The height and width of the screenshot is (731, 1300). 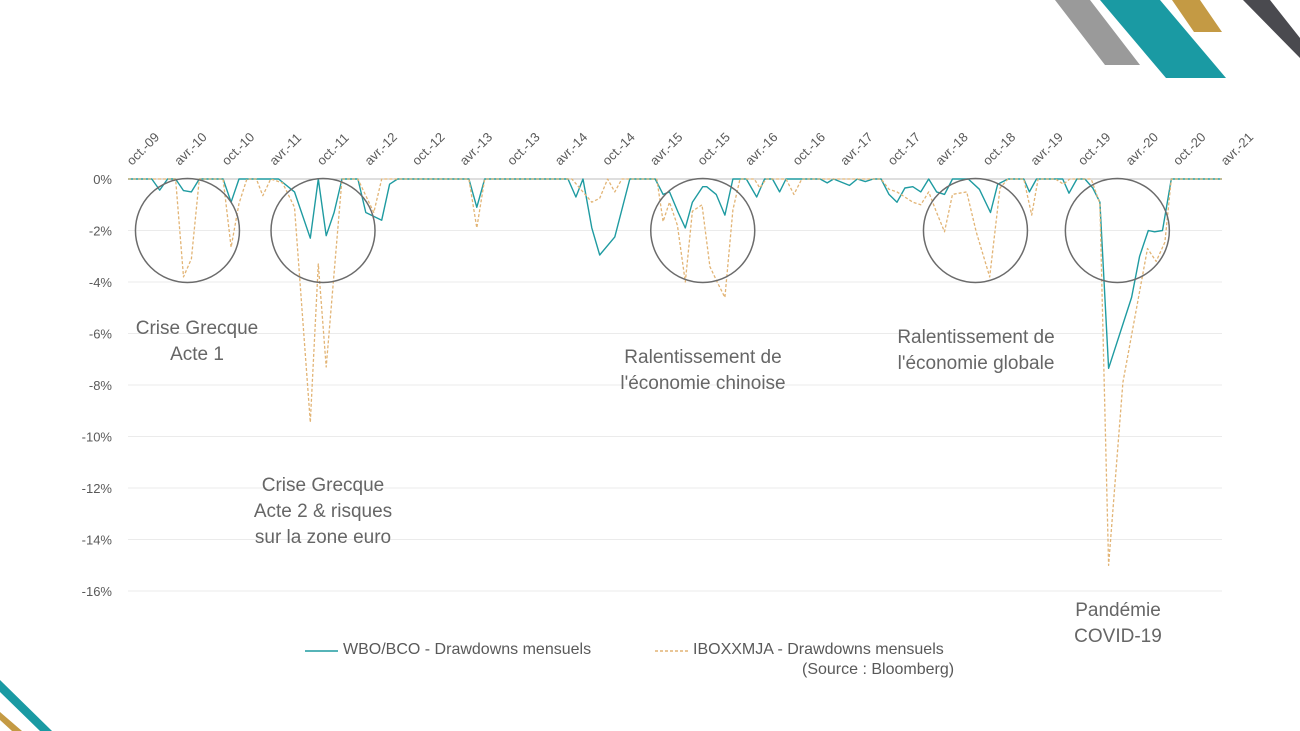 I want to click on x-tick-label: avr.-20, so click(x=1141, y=148).